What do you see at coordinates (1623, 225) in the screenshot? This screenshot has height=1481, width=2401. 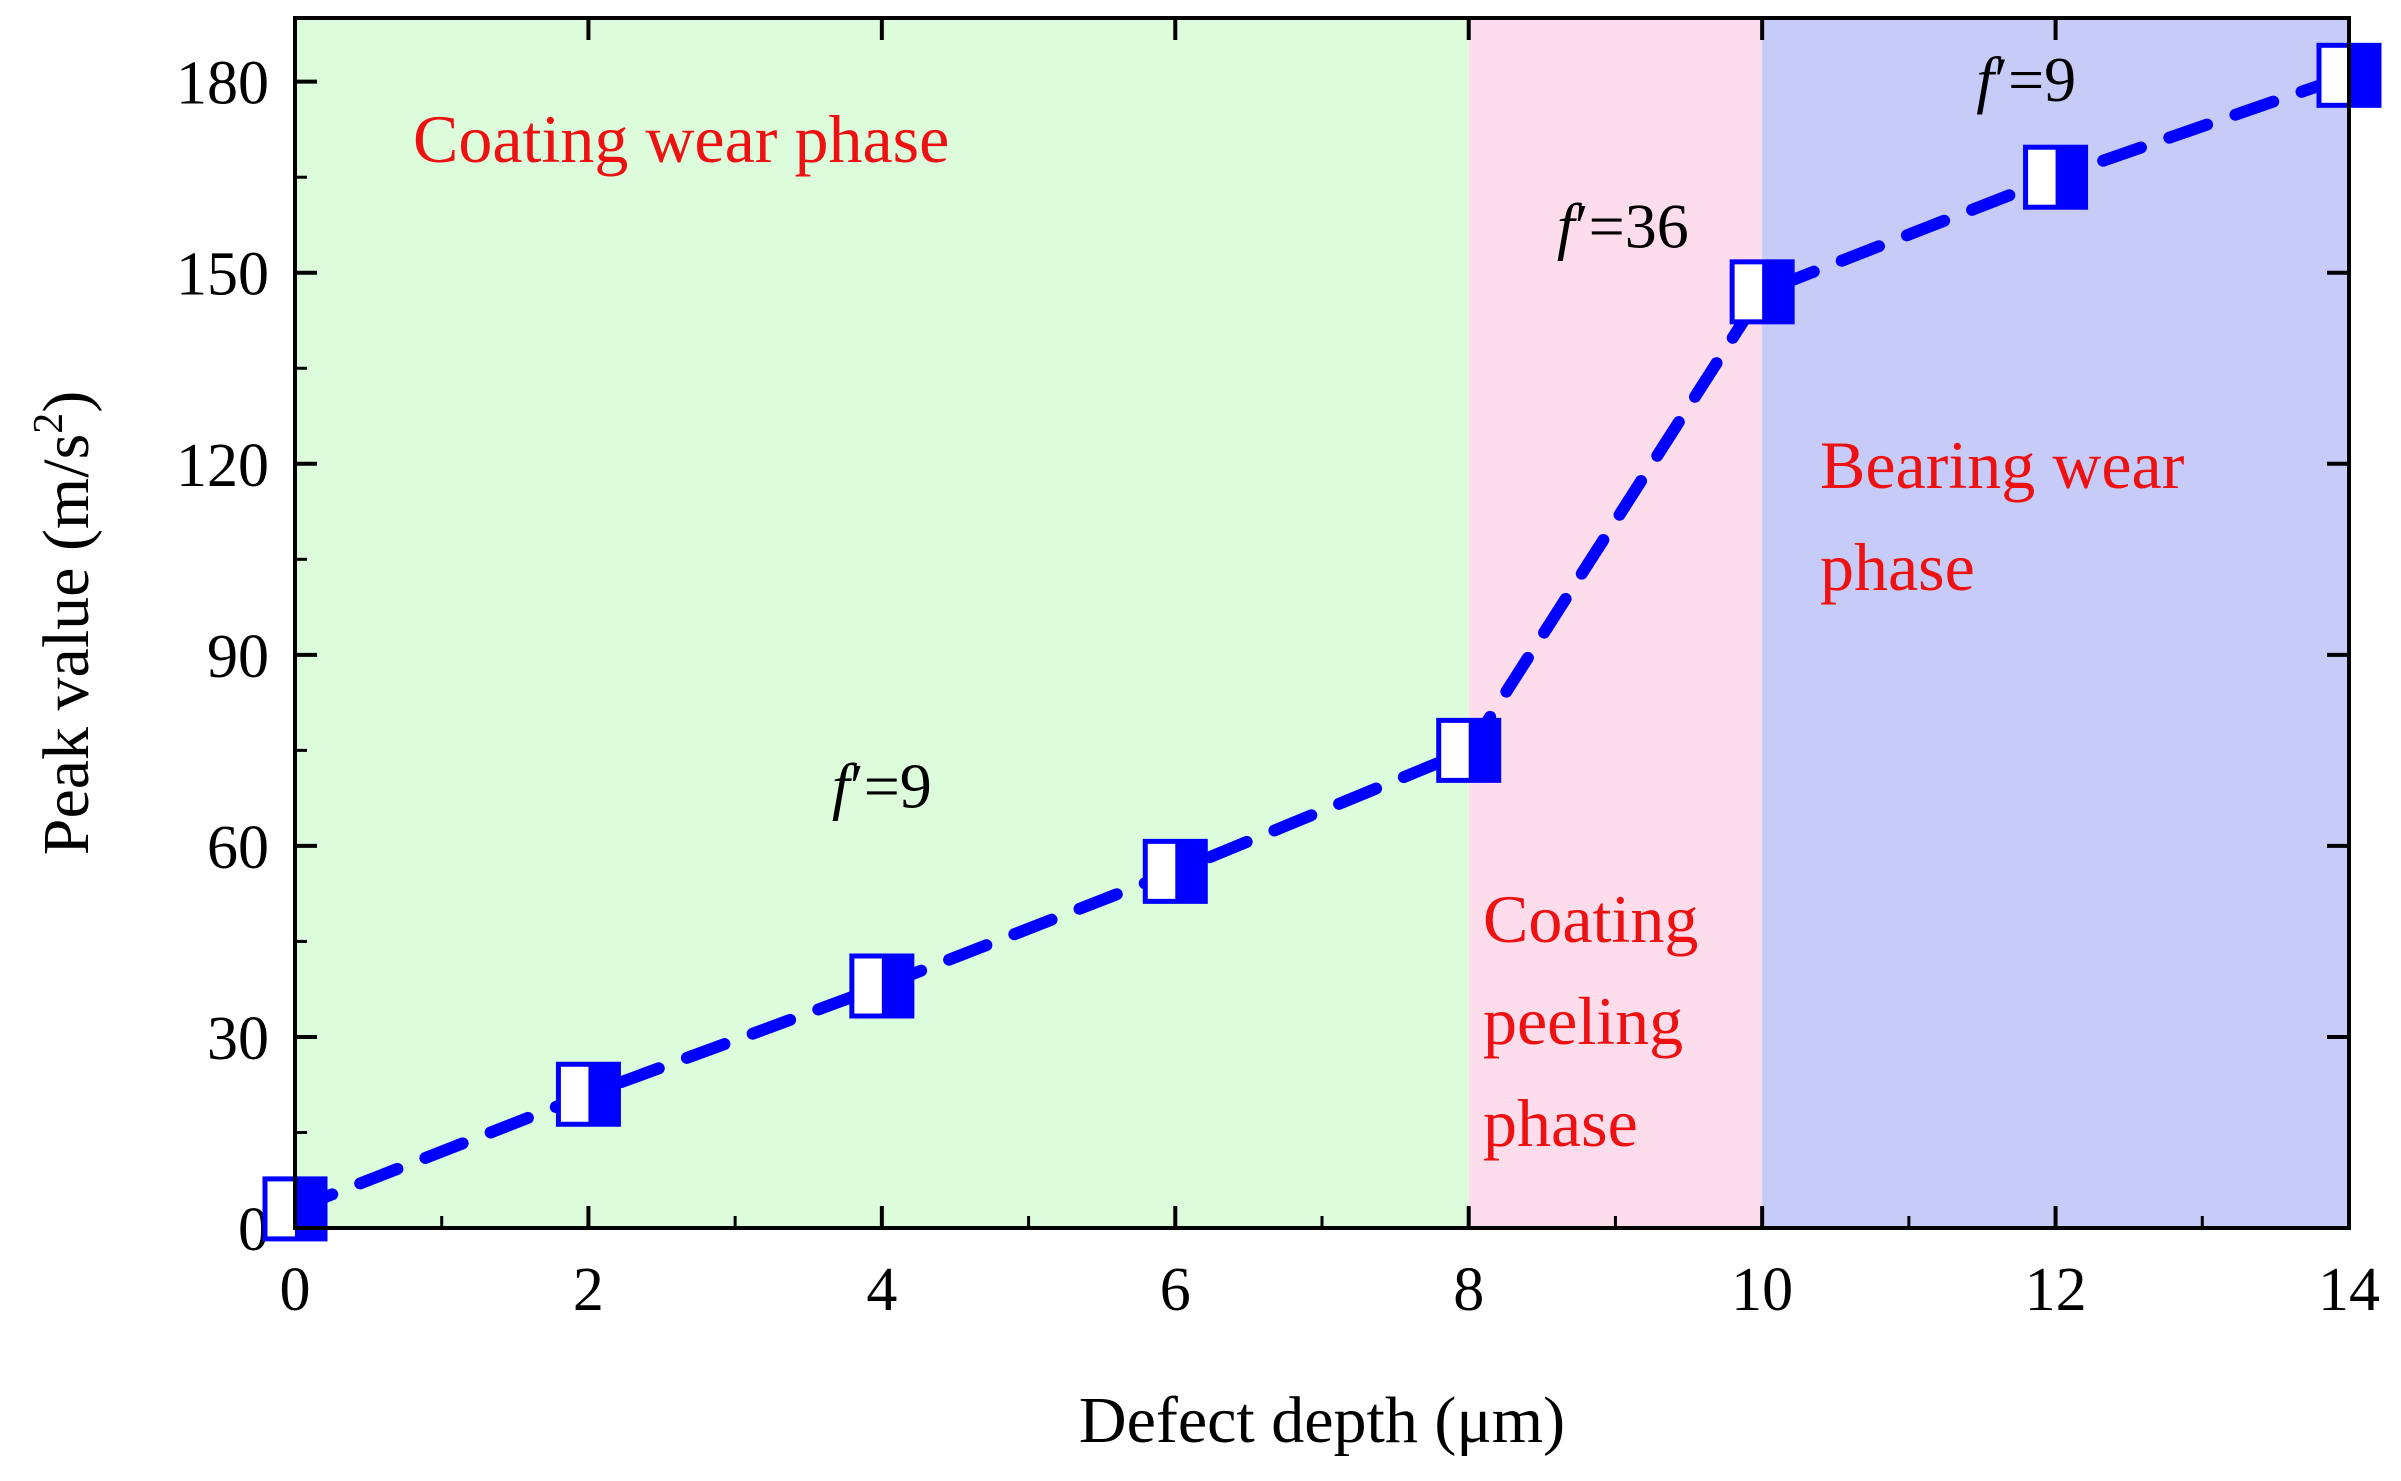 I see `slope-annotation: f′=36` at bounding box center [1623, 225].